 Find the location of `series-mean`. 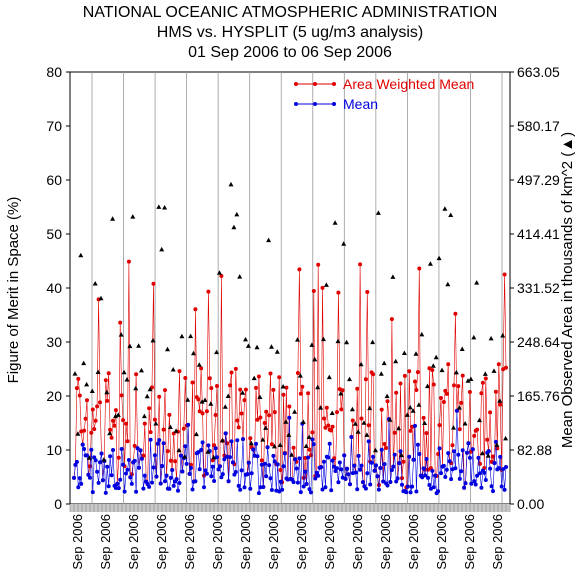

series-mean is located at coordinates (290, 452).